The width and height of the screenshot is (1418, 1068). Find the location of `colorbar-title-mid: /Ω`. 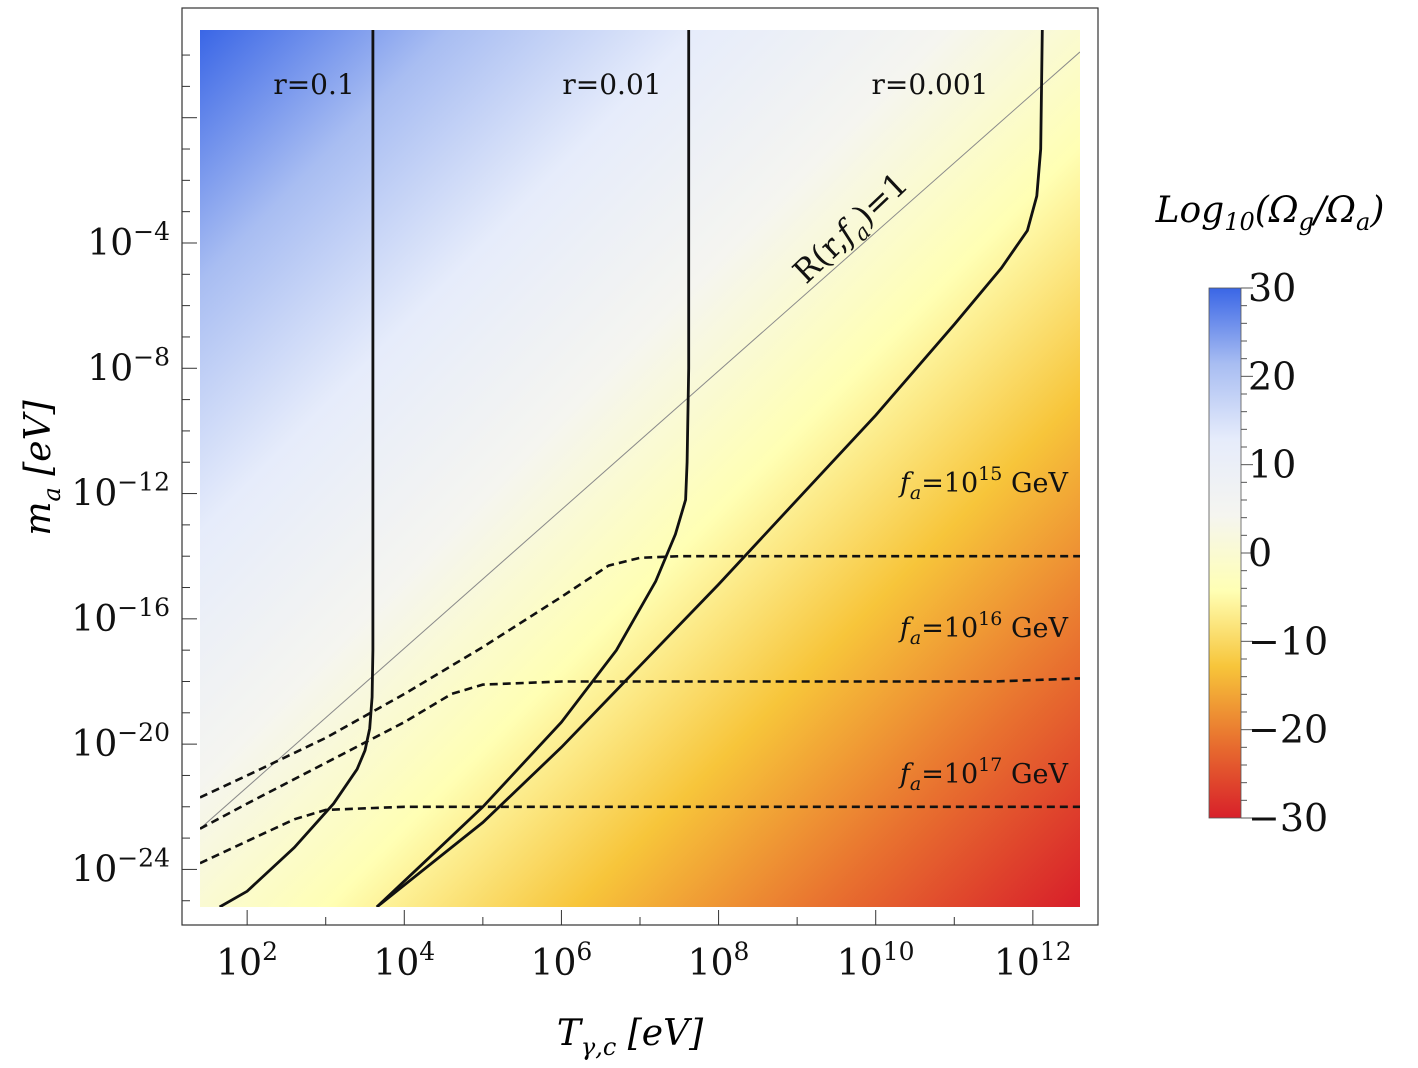

colorbar-title-mid: /Ω is located at coordinates (1333, 210).